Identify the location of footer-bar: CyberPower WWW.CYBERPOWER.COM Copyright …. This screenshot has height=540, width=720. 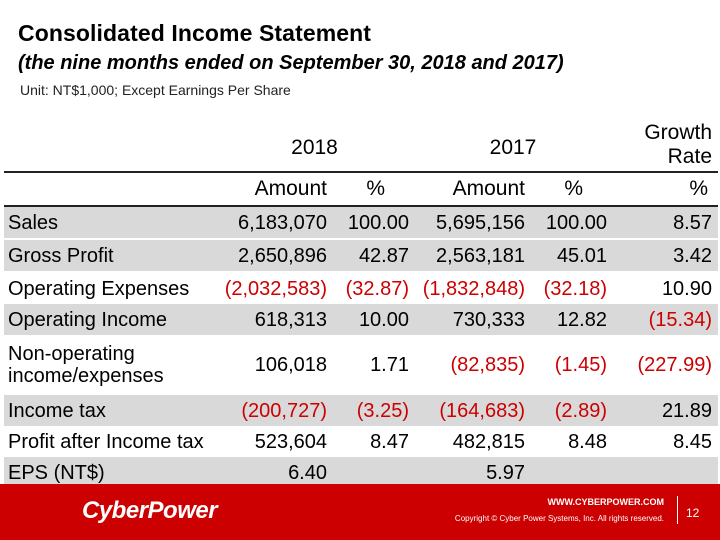
(360, 512).